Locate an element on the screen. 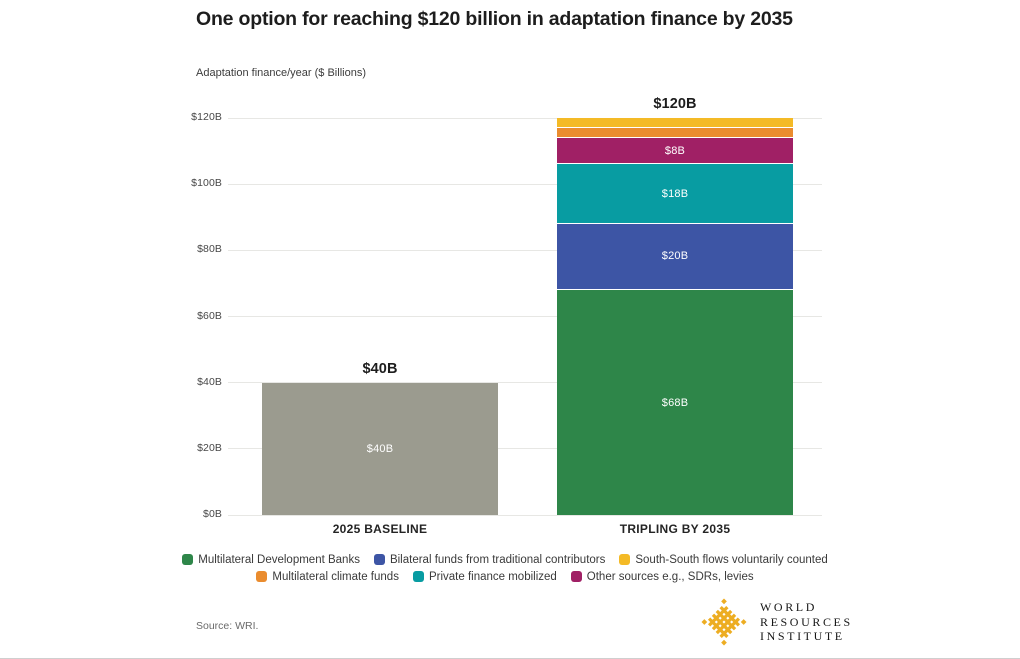 Image resolution: width=1020 pixels, height=659 pixels. wri-weave-diamond-icon is located at coordinates (724, 622).